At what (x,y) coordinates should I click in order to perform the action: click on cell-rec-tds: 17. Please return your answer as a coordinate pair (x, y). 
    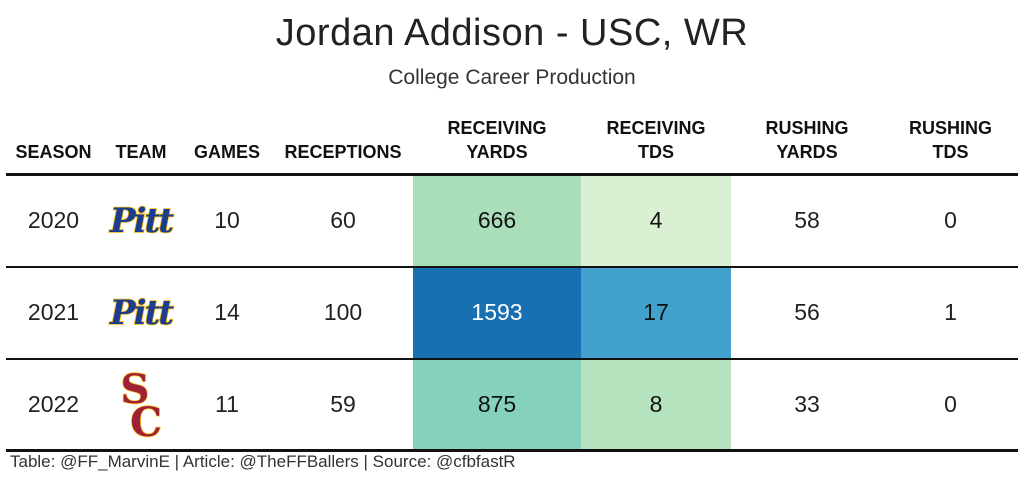
    Looking at the image, I should click on (656, 312).